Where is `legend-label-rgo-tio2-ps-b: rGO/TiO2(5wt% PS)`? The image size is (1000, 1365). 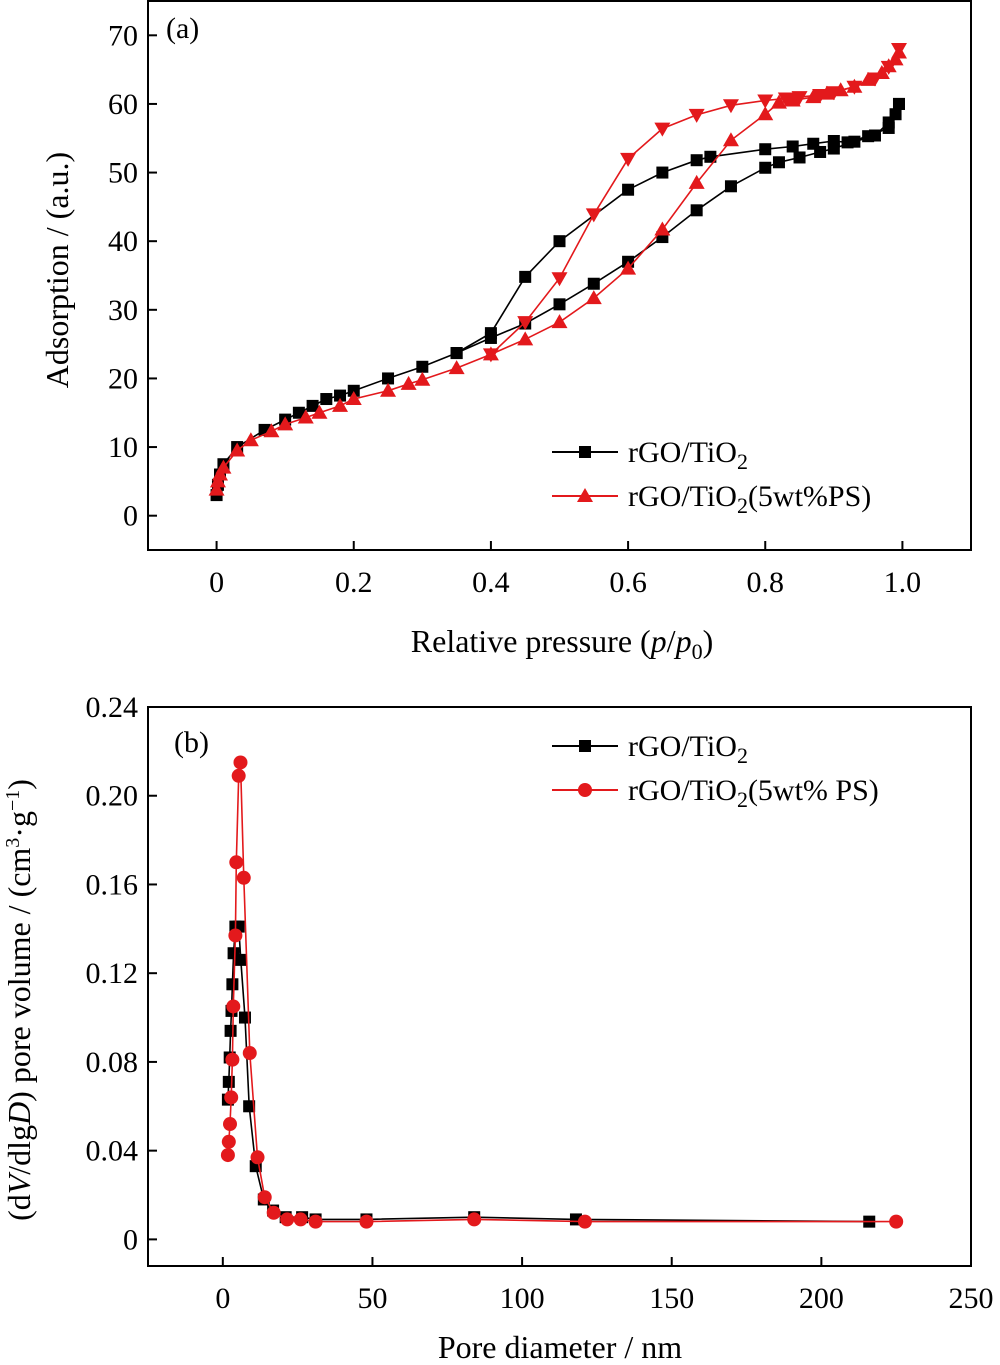
legend-label-rgo-tio2-ps-b: rGO/TiO2(5wt% PS) is located at coordinates (753, 793).